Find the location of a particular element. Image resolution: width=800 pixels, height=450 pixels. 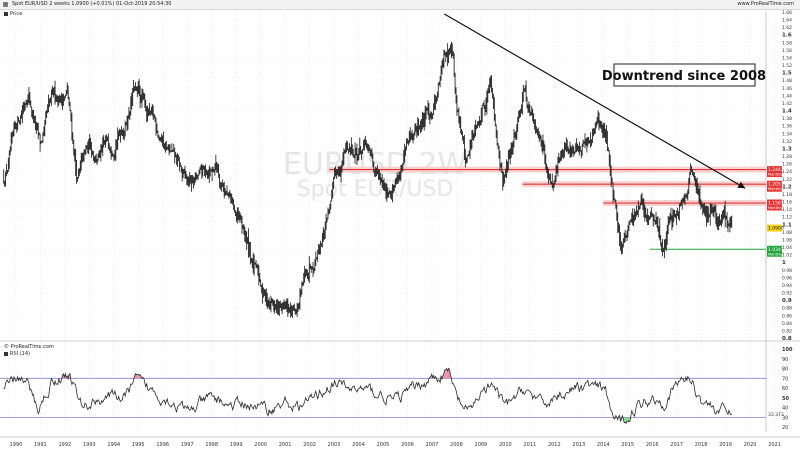

price-tick-label: 0.9 is located at coordinates (787, 301).